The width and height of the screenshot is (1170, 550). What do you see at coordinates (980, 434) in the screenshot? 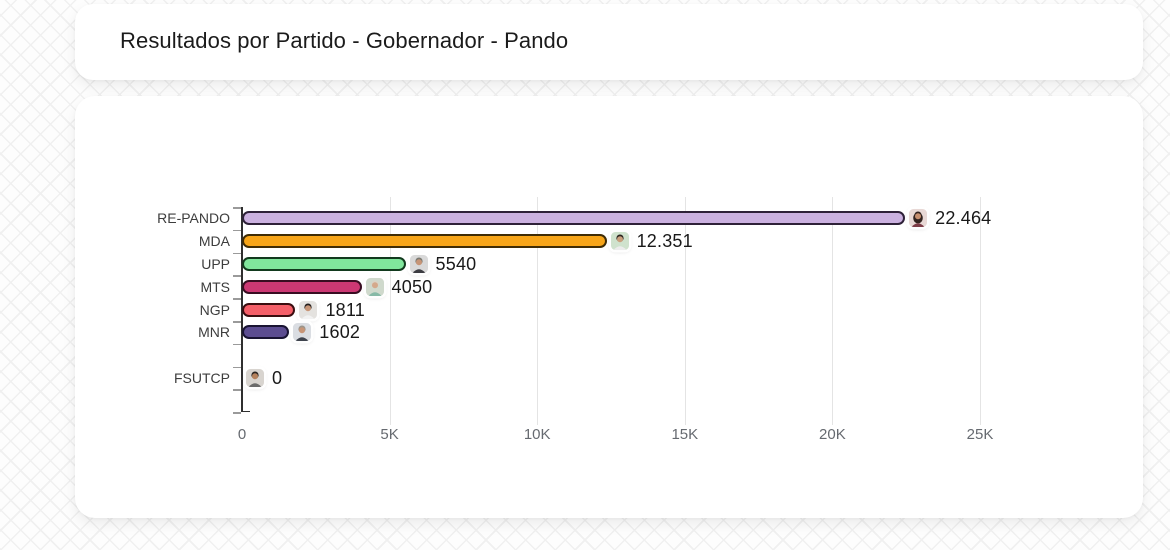
I see `x-axis-tick-label: 25K` at bounding box center [980, 434].